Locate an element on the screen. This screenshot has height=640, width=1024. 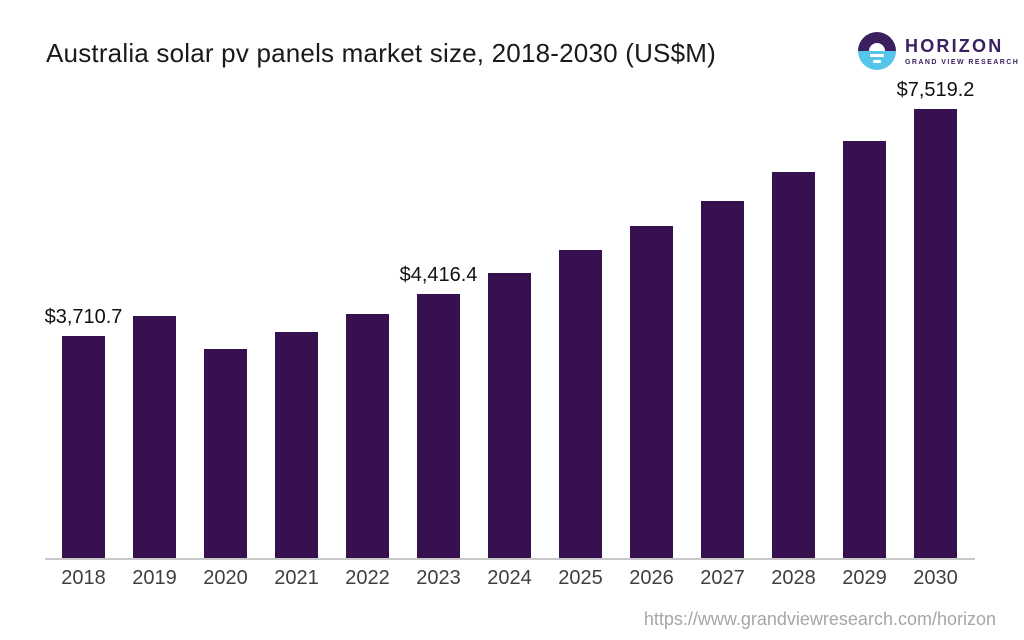
x-tick-label-2024: 2024 is located at coordinates (509, 578).